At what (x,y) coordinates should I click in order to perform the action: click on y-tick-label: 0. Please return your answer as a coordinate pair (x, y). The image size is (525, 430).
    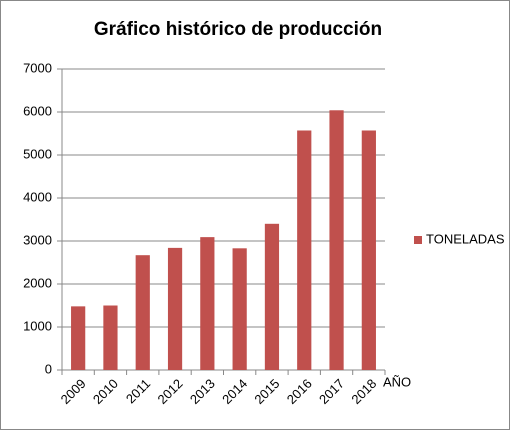
    Looking at the image, I should click on (48, 368).